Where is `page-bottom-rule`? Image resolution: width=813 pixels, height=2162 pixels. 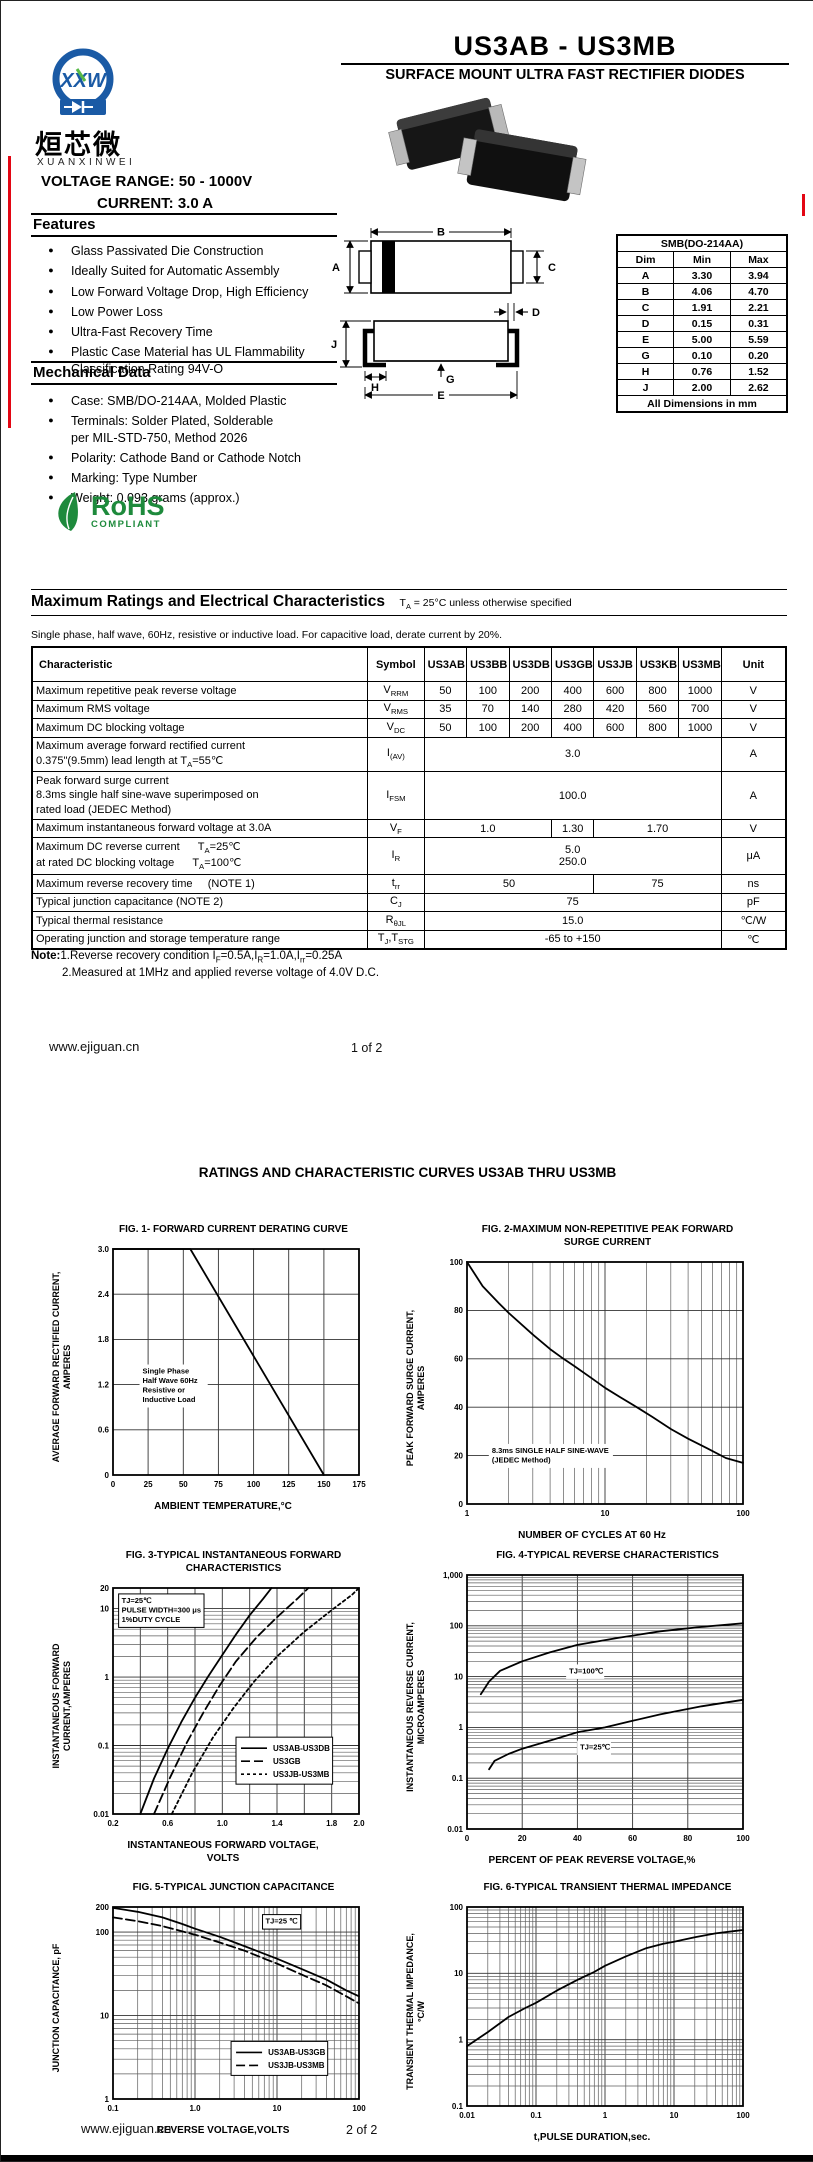 page-bottom-rule is located at coordinates (407, 2158).